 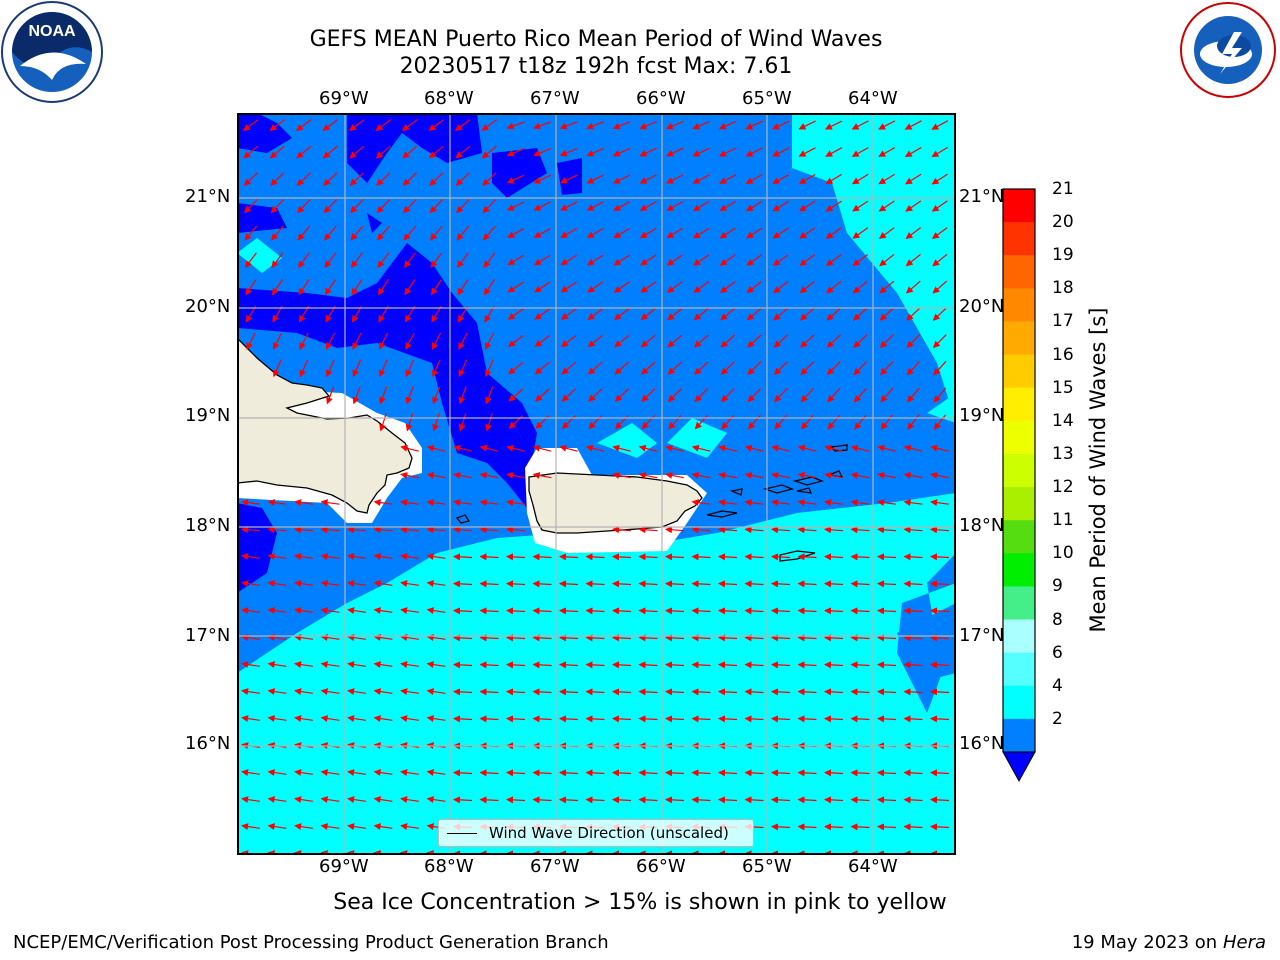 I want to click on sea-mid-east2, so click(x=926, y=643).